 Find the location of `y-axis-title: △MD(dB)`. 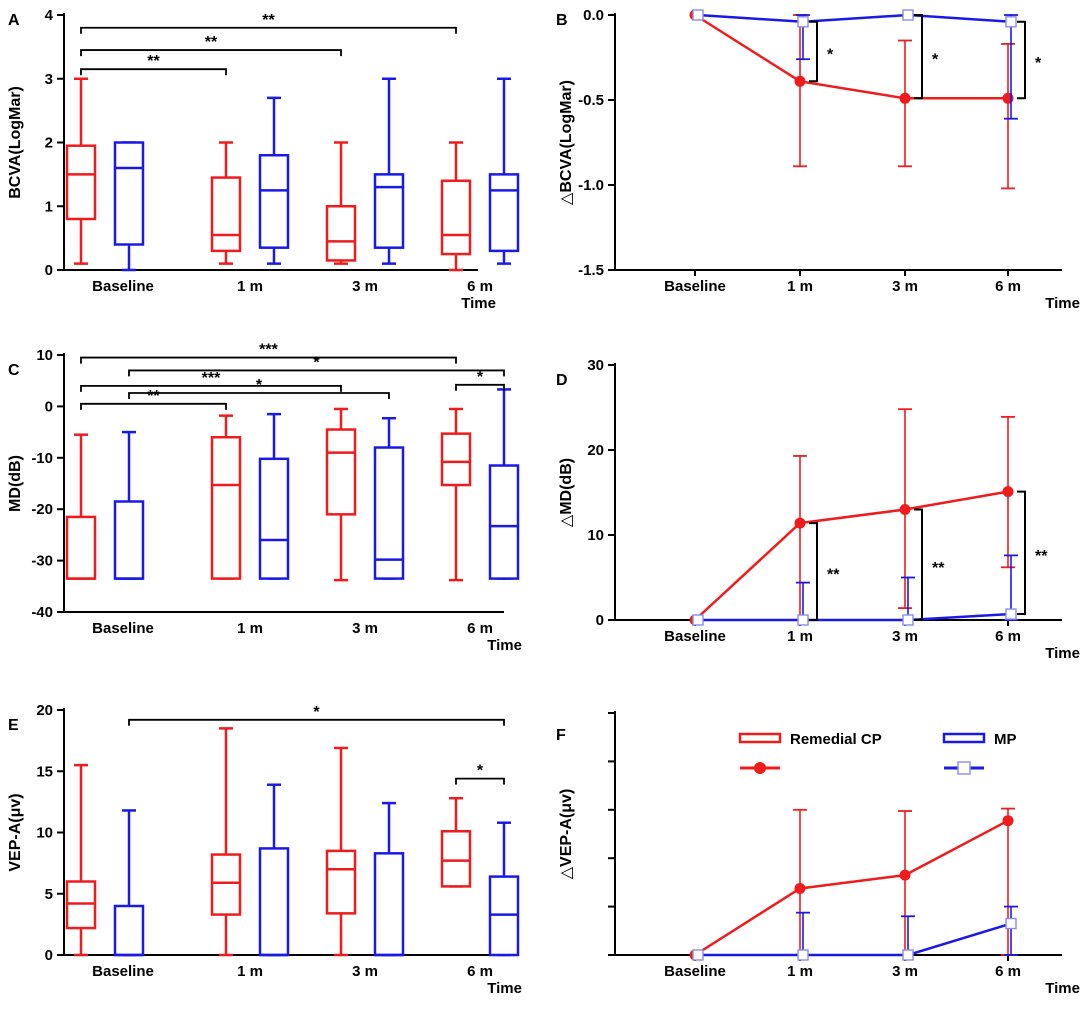

y-axis-title: △MD(dB) is located at coordinates (566, 492).